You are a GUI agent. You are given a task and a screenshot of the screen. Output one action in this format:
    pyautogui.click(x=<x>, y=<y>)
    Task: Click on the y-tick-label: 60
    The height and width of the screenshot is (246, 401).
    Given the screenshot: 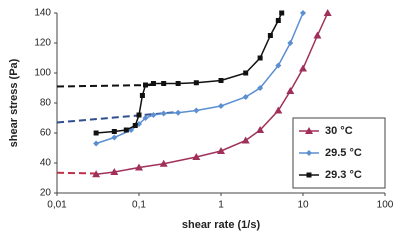 What is the action you would take?
    pyautogui.click(x=46, y=133)
    